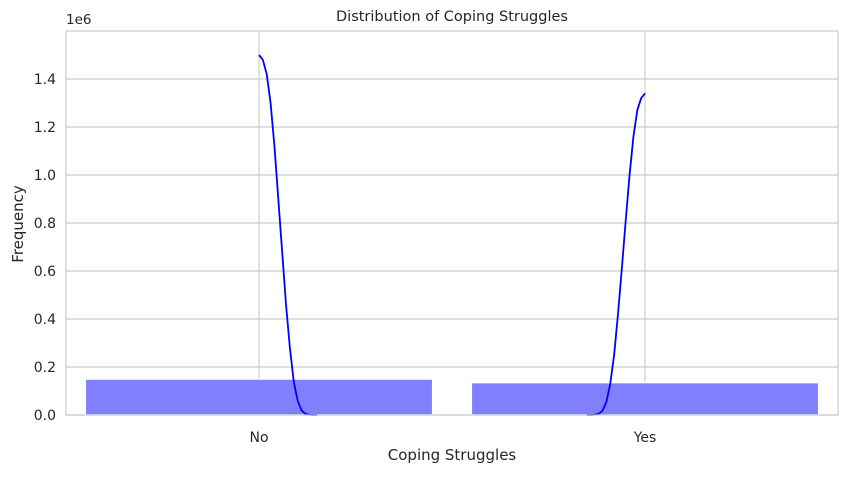 The height and width of the screenshot is (478, 850). Describe the element at coordinates (45, 176) in the screenshot. I see `y-tick-label: 1.0` at that location.